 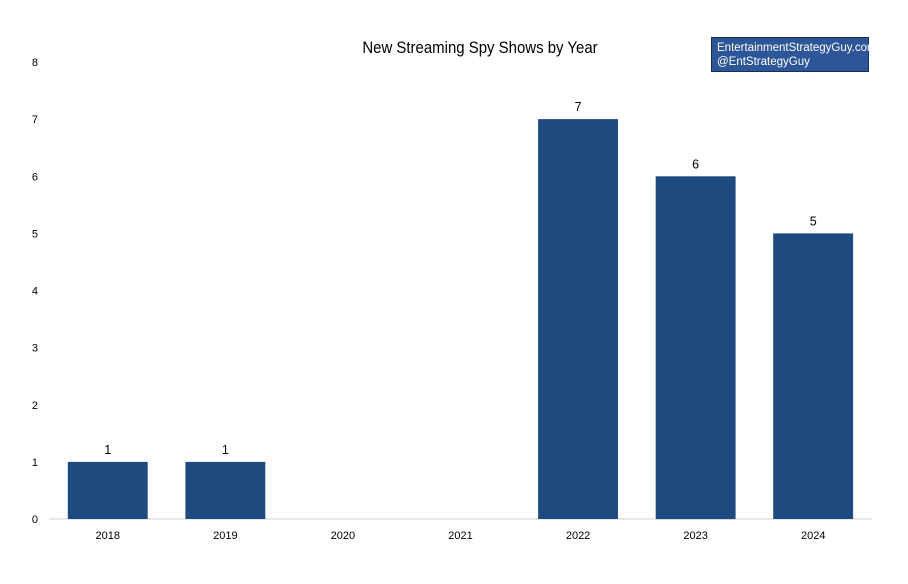 What do you see at coordinates (480, 47) in the screenshot?
I see `chart-title: New Streaming Spy Shows by Year` at bounding box center [480, 47].